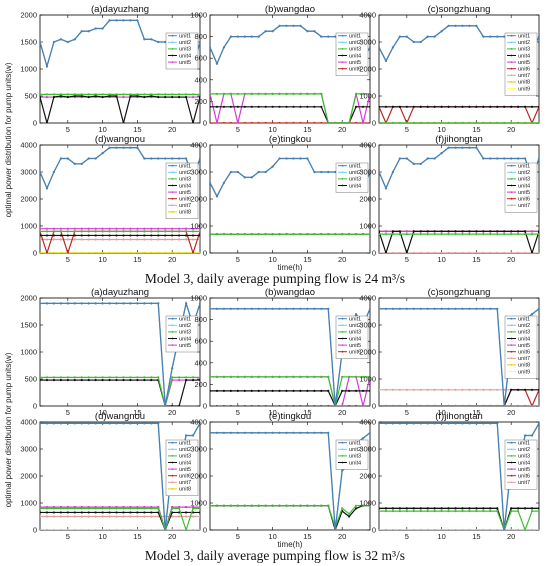 The width and height of the screenshot is (550, 566). What do you see at coordinates (524, 353) in the screenshot?
I see `legend-entry: unit6` at bounding box center [524, 353].